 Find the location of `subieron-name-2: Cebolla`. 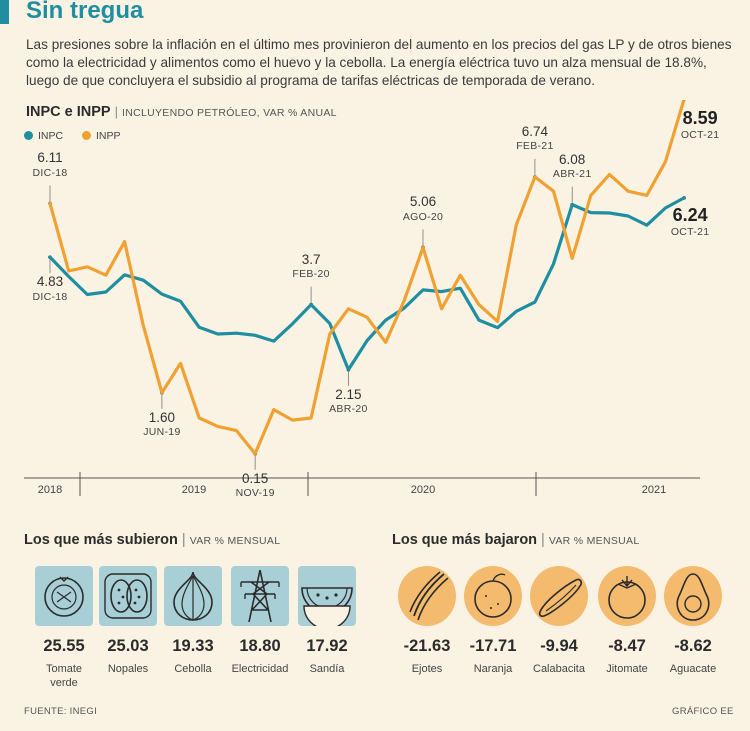

subieron-name-2: Cebolla is located at coordinates (193, 669).